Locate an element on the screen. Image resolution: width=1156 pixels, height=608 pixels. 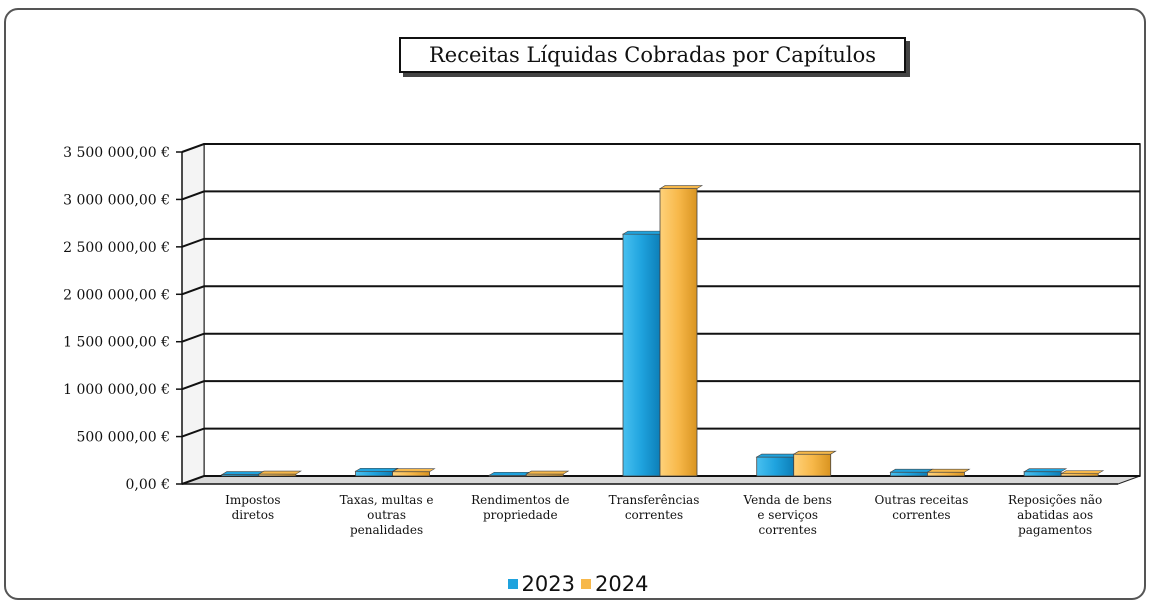
y-tick-label: 500 000,00 € is located at coordinates (123, 438).